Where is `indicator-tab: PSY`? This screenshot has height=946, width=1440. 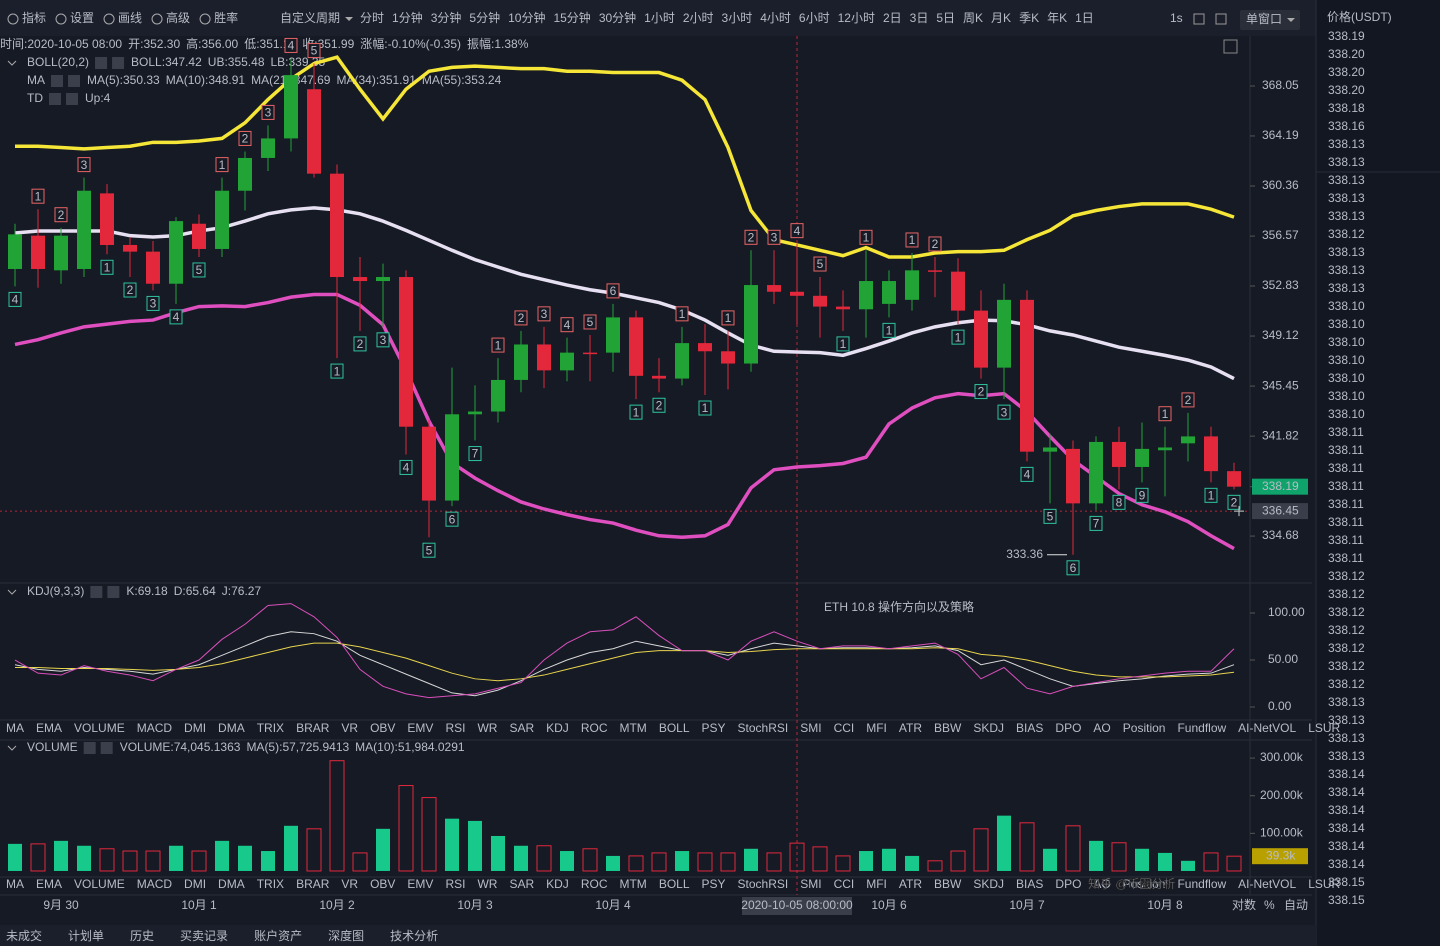
indicator-tab: PSY is located at coordinates (714, 728).